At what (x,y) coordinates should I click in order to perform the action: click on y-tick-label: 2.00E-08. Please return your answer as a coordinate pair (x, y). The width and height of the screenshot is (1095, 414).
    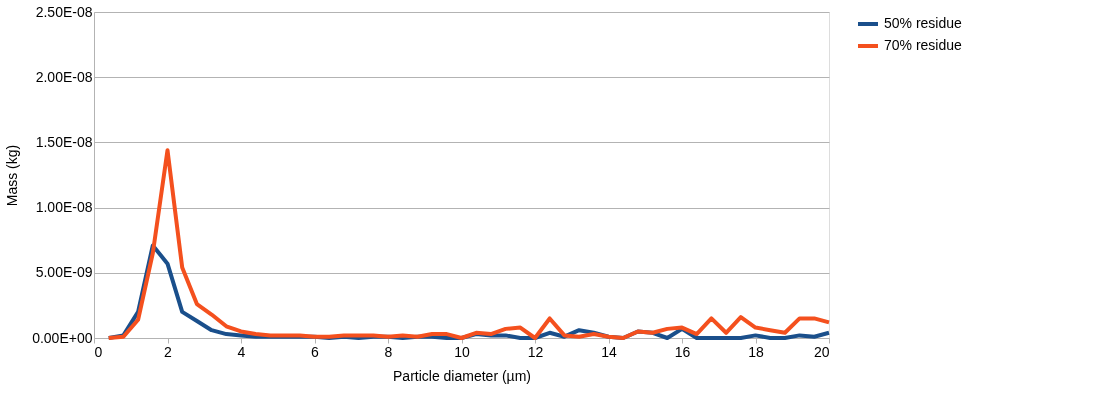
    Looking at the image, I should click on (64, 76).